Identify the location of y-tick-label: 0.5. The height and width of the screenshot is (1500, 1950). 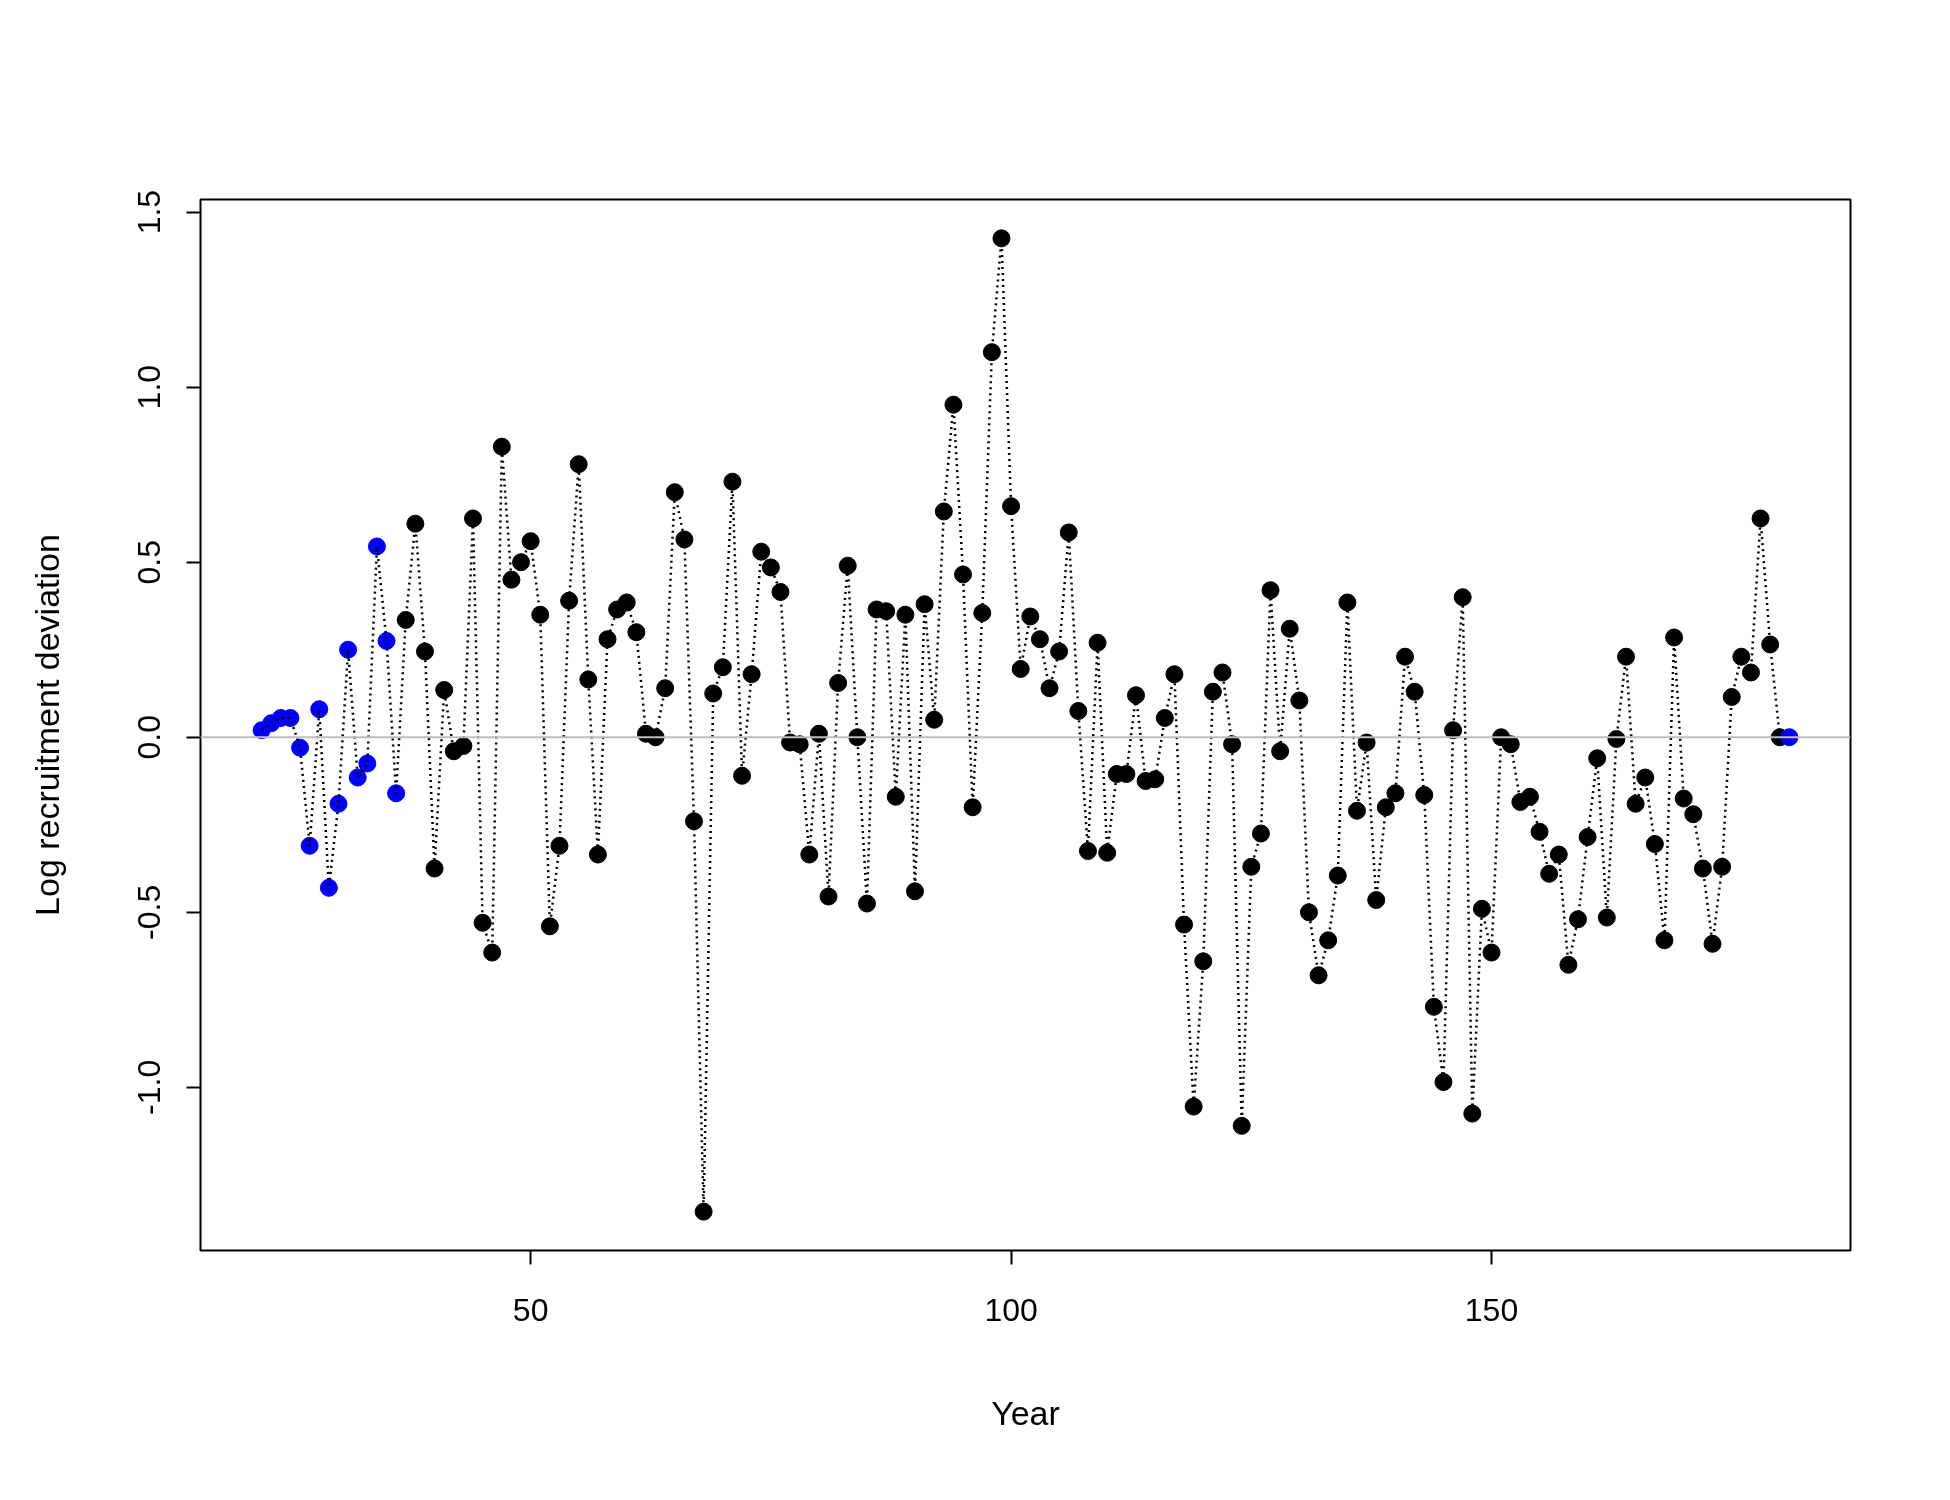
(149, 562).